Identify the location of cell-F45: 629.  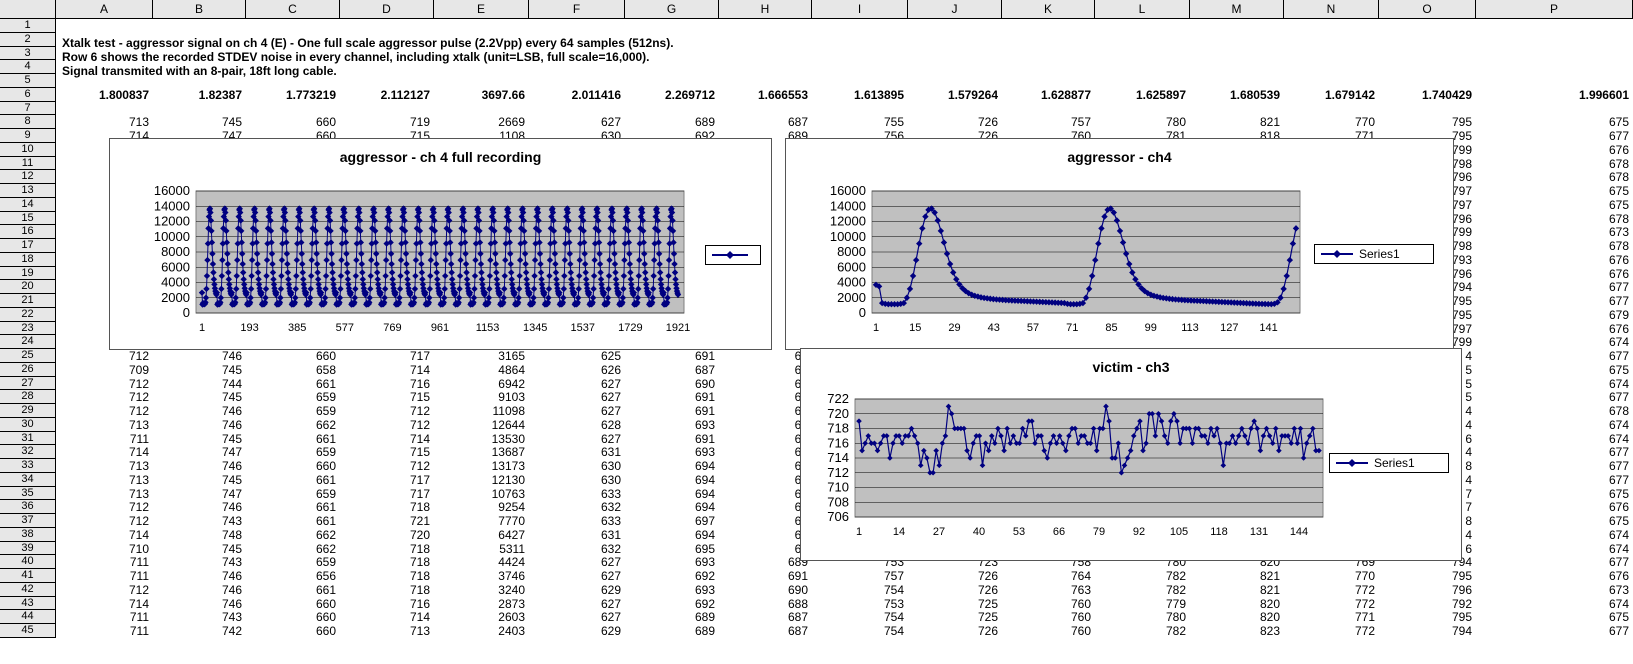
(610, 631).